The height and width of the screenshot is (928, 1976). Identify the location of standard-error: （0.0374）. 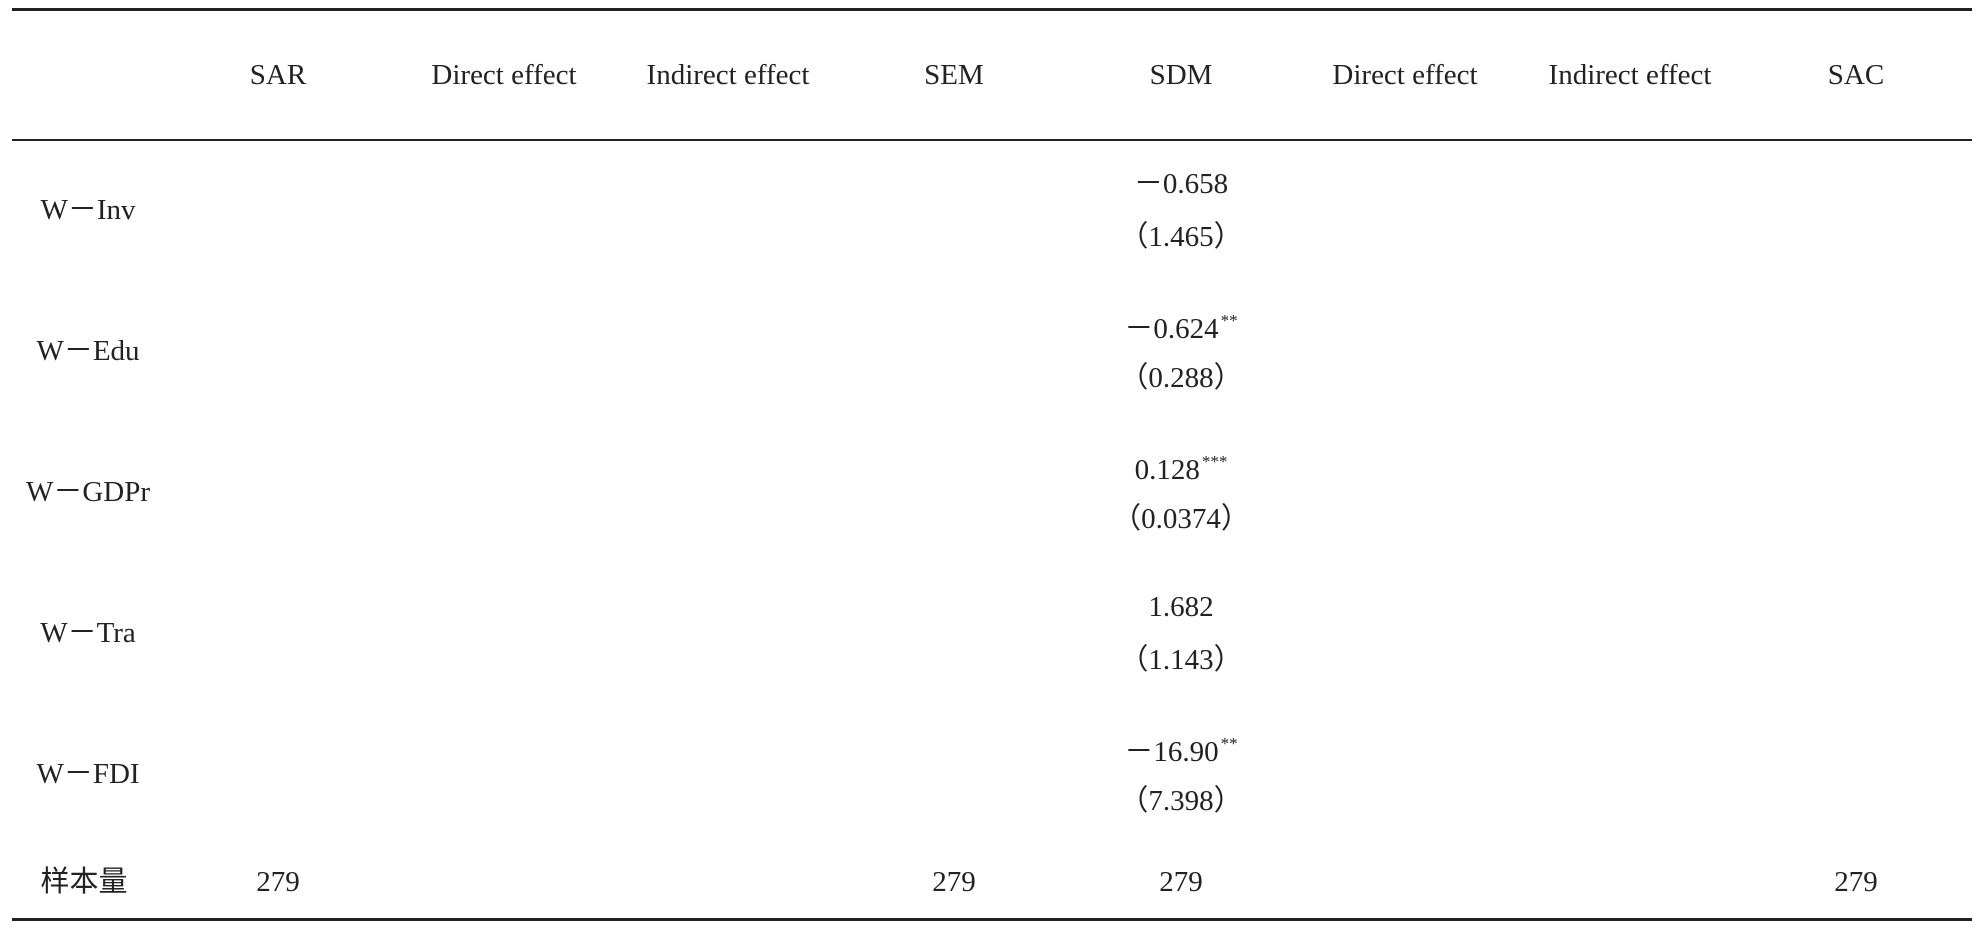
(1181, 519).